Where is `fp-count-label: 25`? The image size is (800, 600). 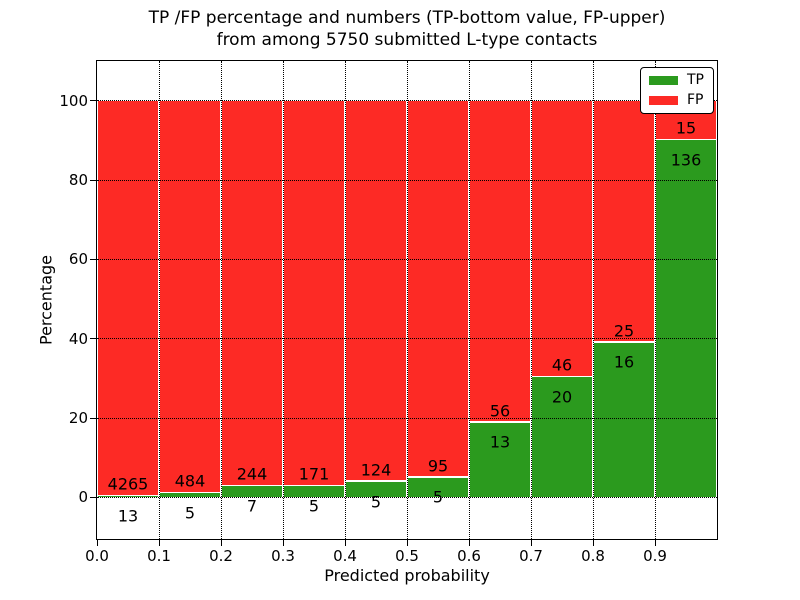
fp-count-label: 25 is located at coordinates (624, 331).